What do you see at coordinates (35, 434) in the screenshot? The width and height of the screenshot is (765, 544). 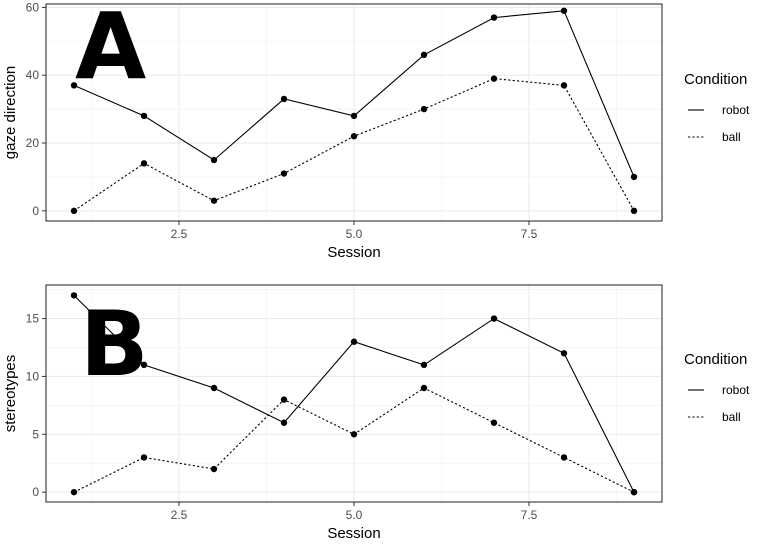 I see `y-tick-label: 5` at bounding box center [35, 434].